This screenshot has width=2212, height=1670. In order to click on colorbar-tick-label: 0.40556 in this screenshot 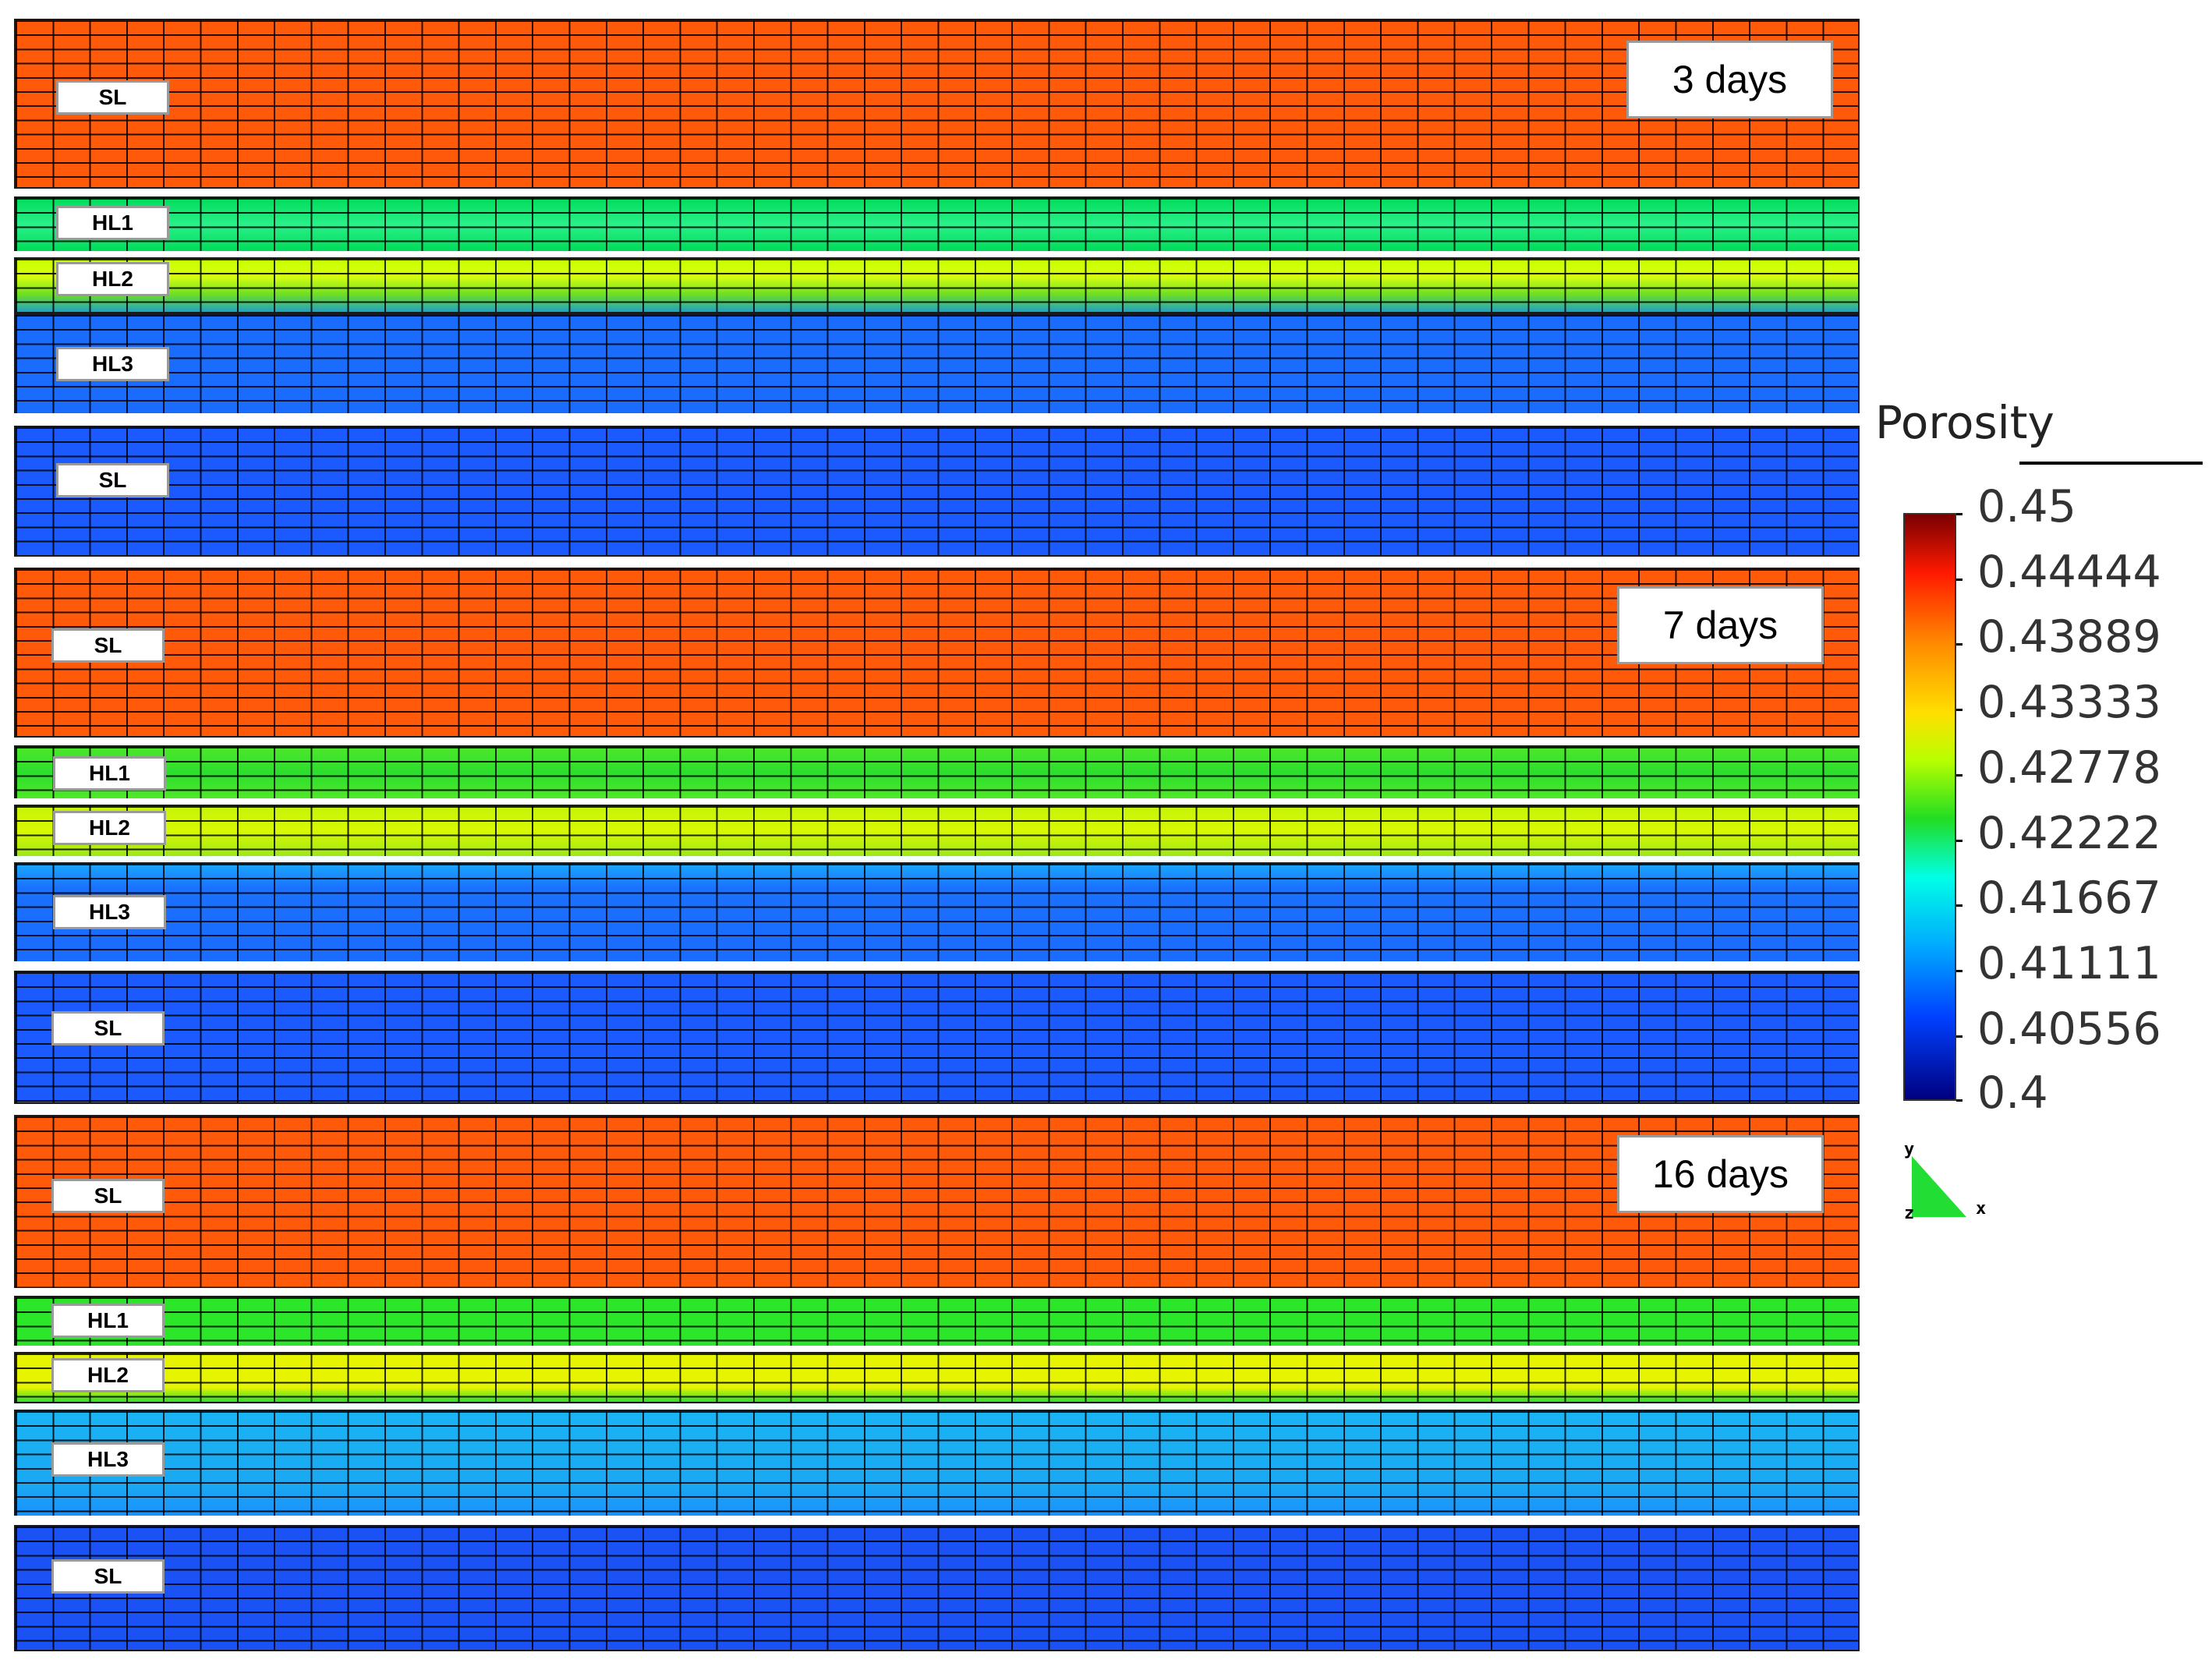, I will do `click(2069, 1029)`.